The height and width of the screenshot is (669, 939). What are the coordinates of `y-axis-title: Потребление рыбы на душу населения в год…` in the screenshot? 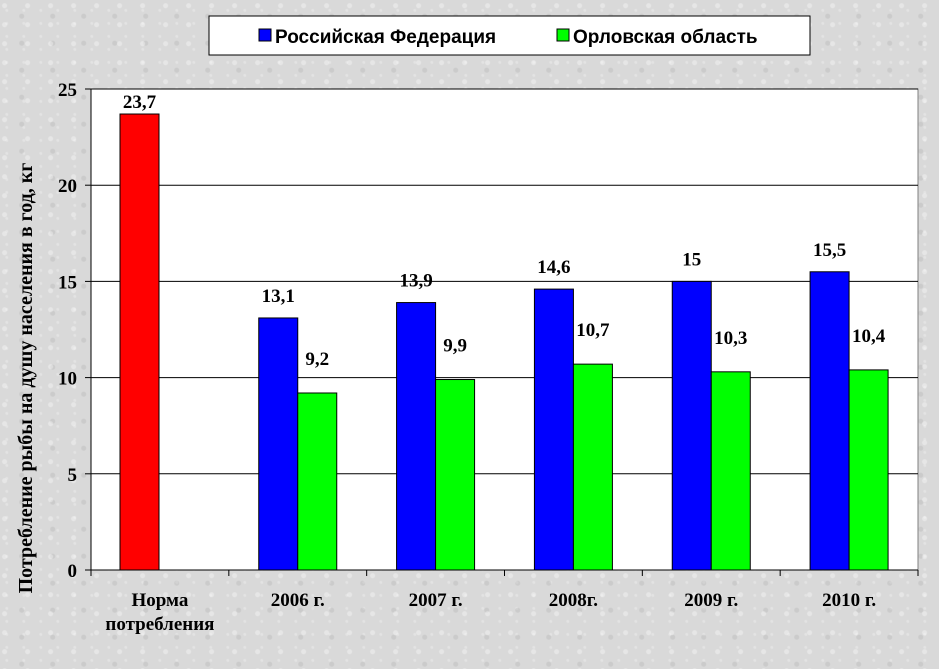 It's located at (26, 378).